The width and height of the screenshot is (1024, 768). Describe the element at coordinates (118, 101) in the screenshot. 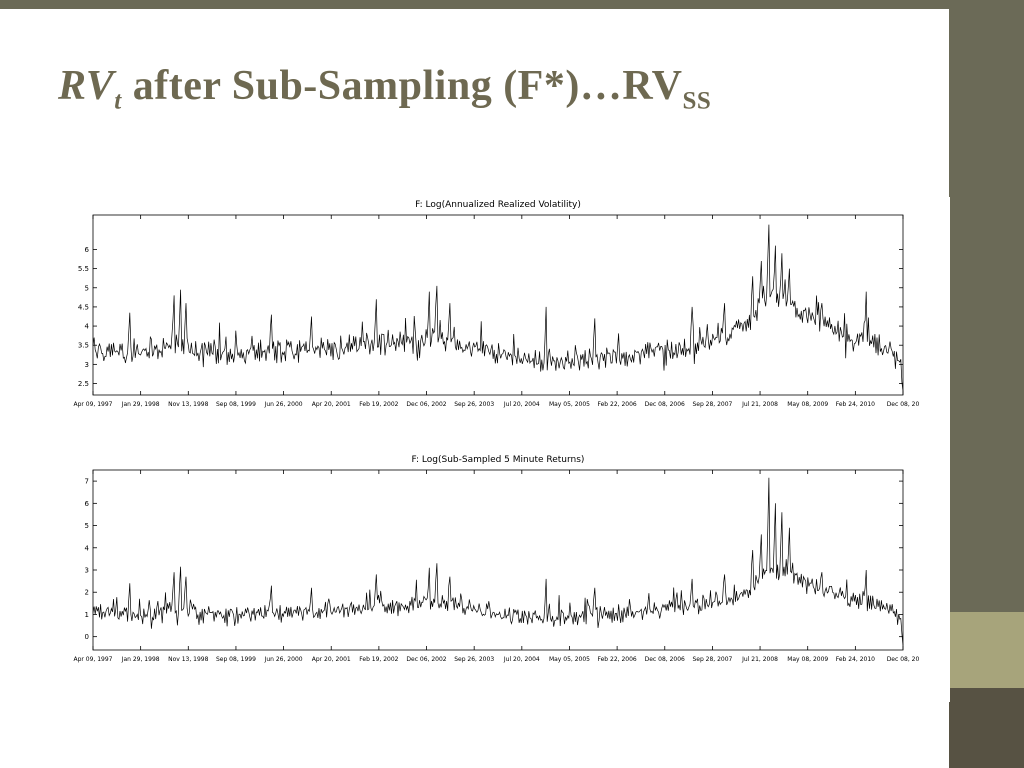

I see `title-t-subscript: t` at that location.